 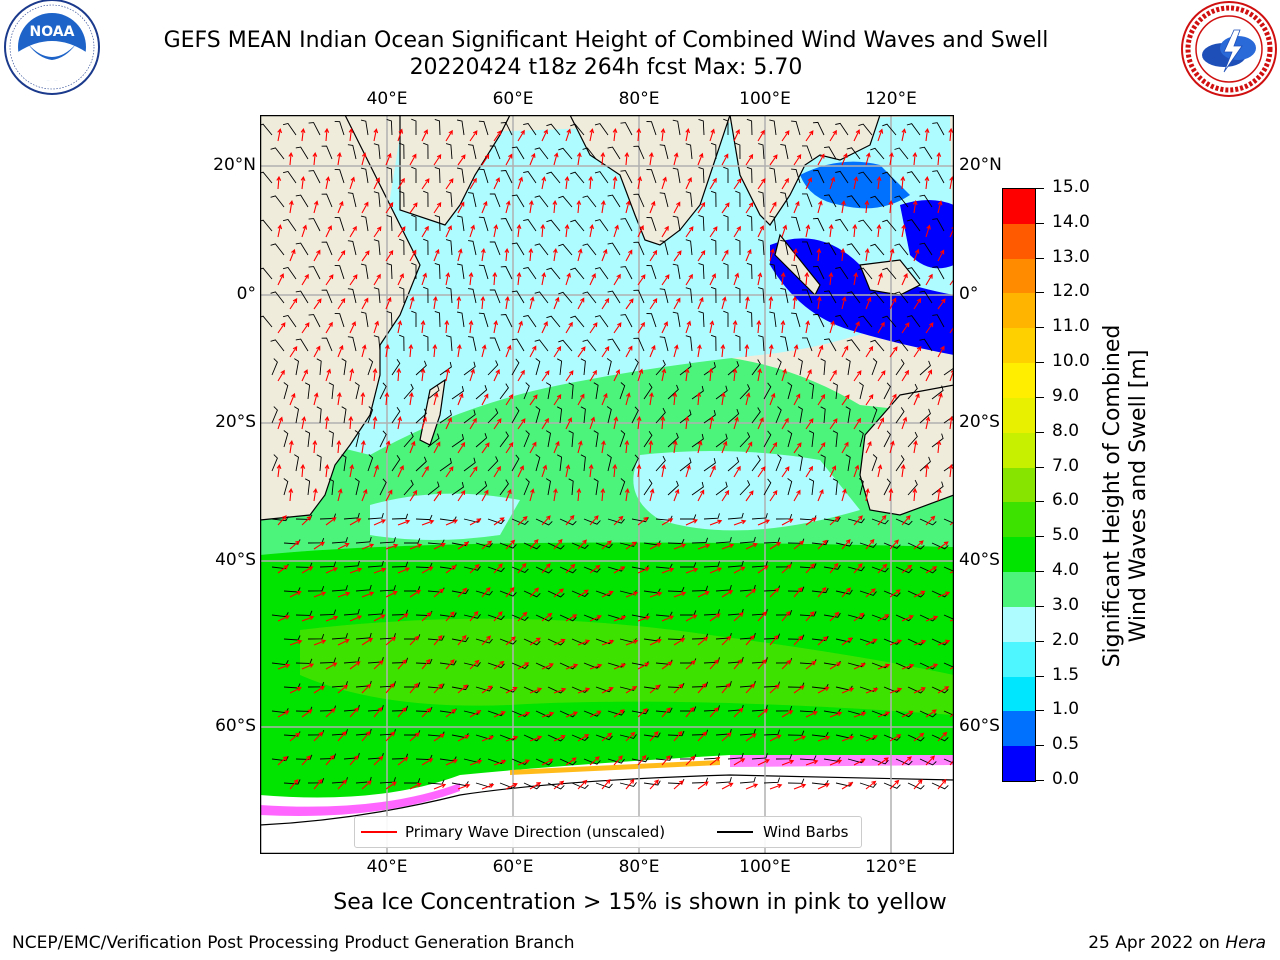 I want to click on legend-wind-barbs: Wind Barbs, so click(x=806, y=832).